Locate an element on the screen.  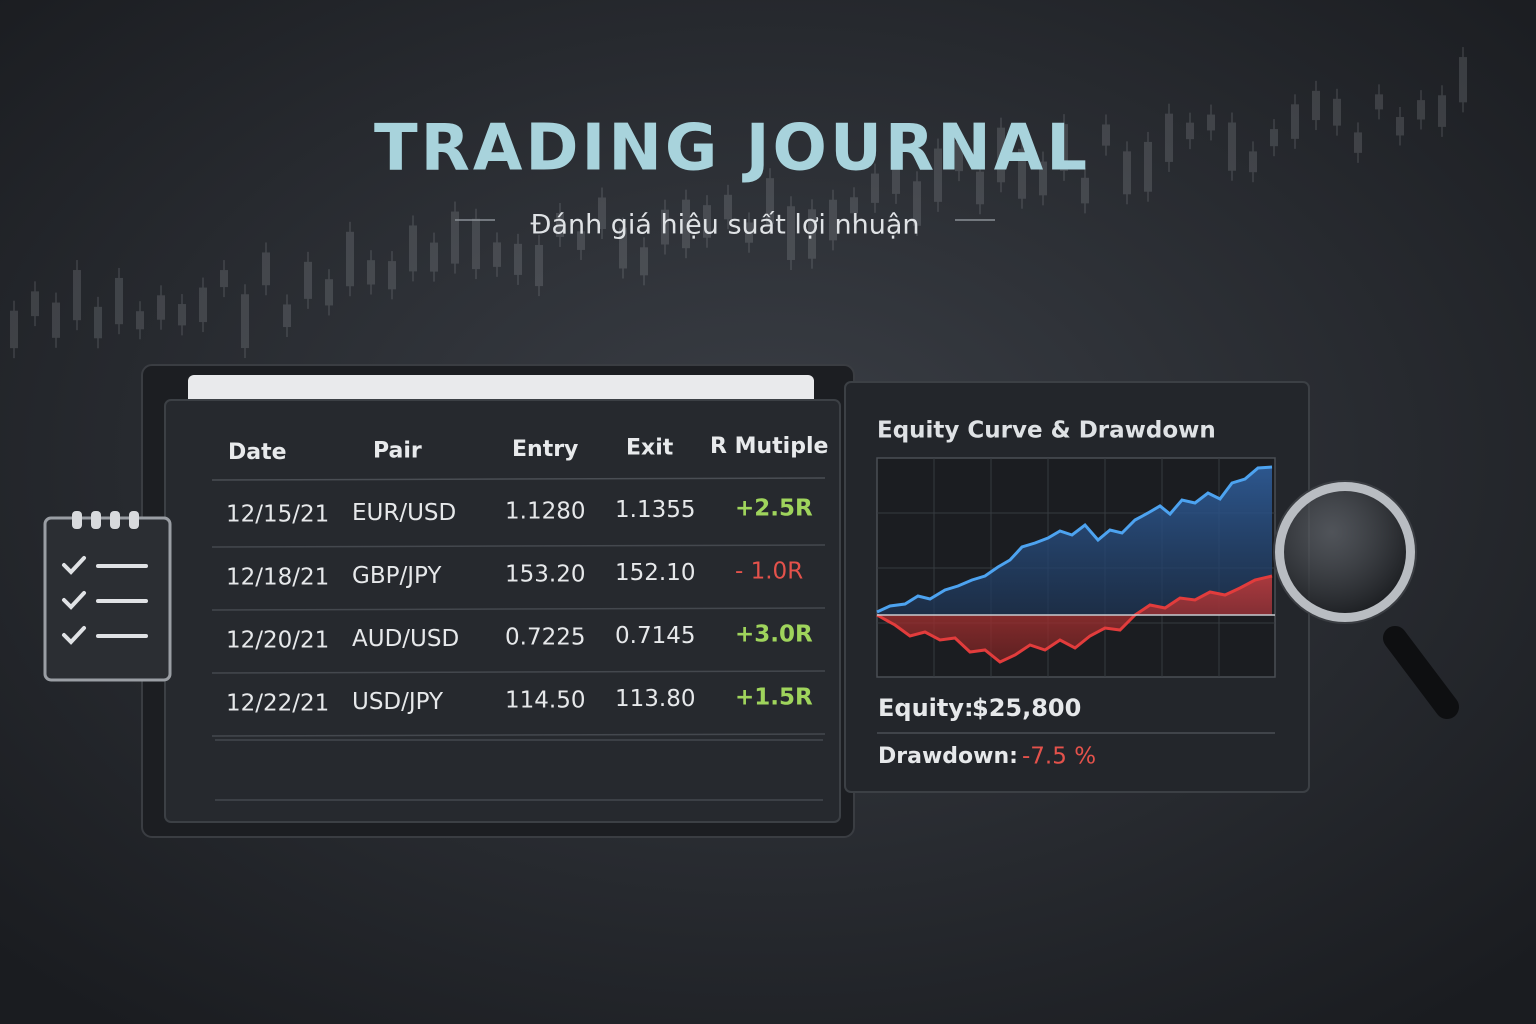
column-header: Date is located at coordinates (257, 452).